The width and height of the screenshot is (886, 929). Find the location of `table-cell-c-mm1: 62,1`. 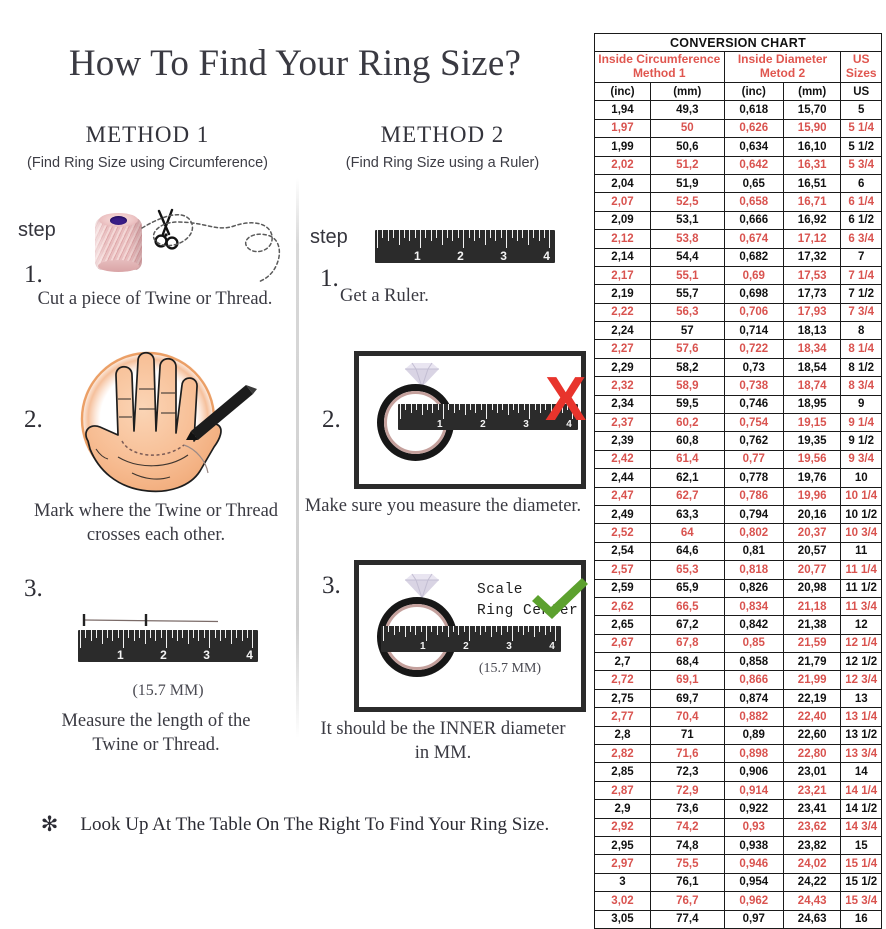

table-cell-c-mm1: 62,1 is located at coordinates (687, 478).